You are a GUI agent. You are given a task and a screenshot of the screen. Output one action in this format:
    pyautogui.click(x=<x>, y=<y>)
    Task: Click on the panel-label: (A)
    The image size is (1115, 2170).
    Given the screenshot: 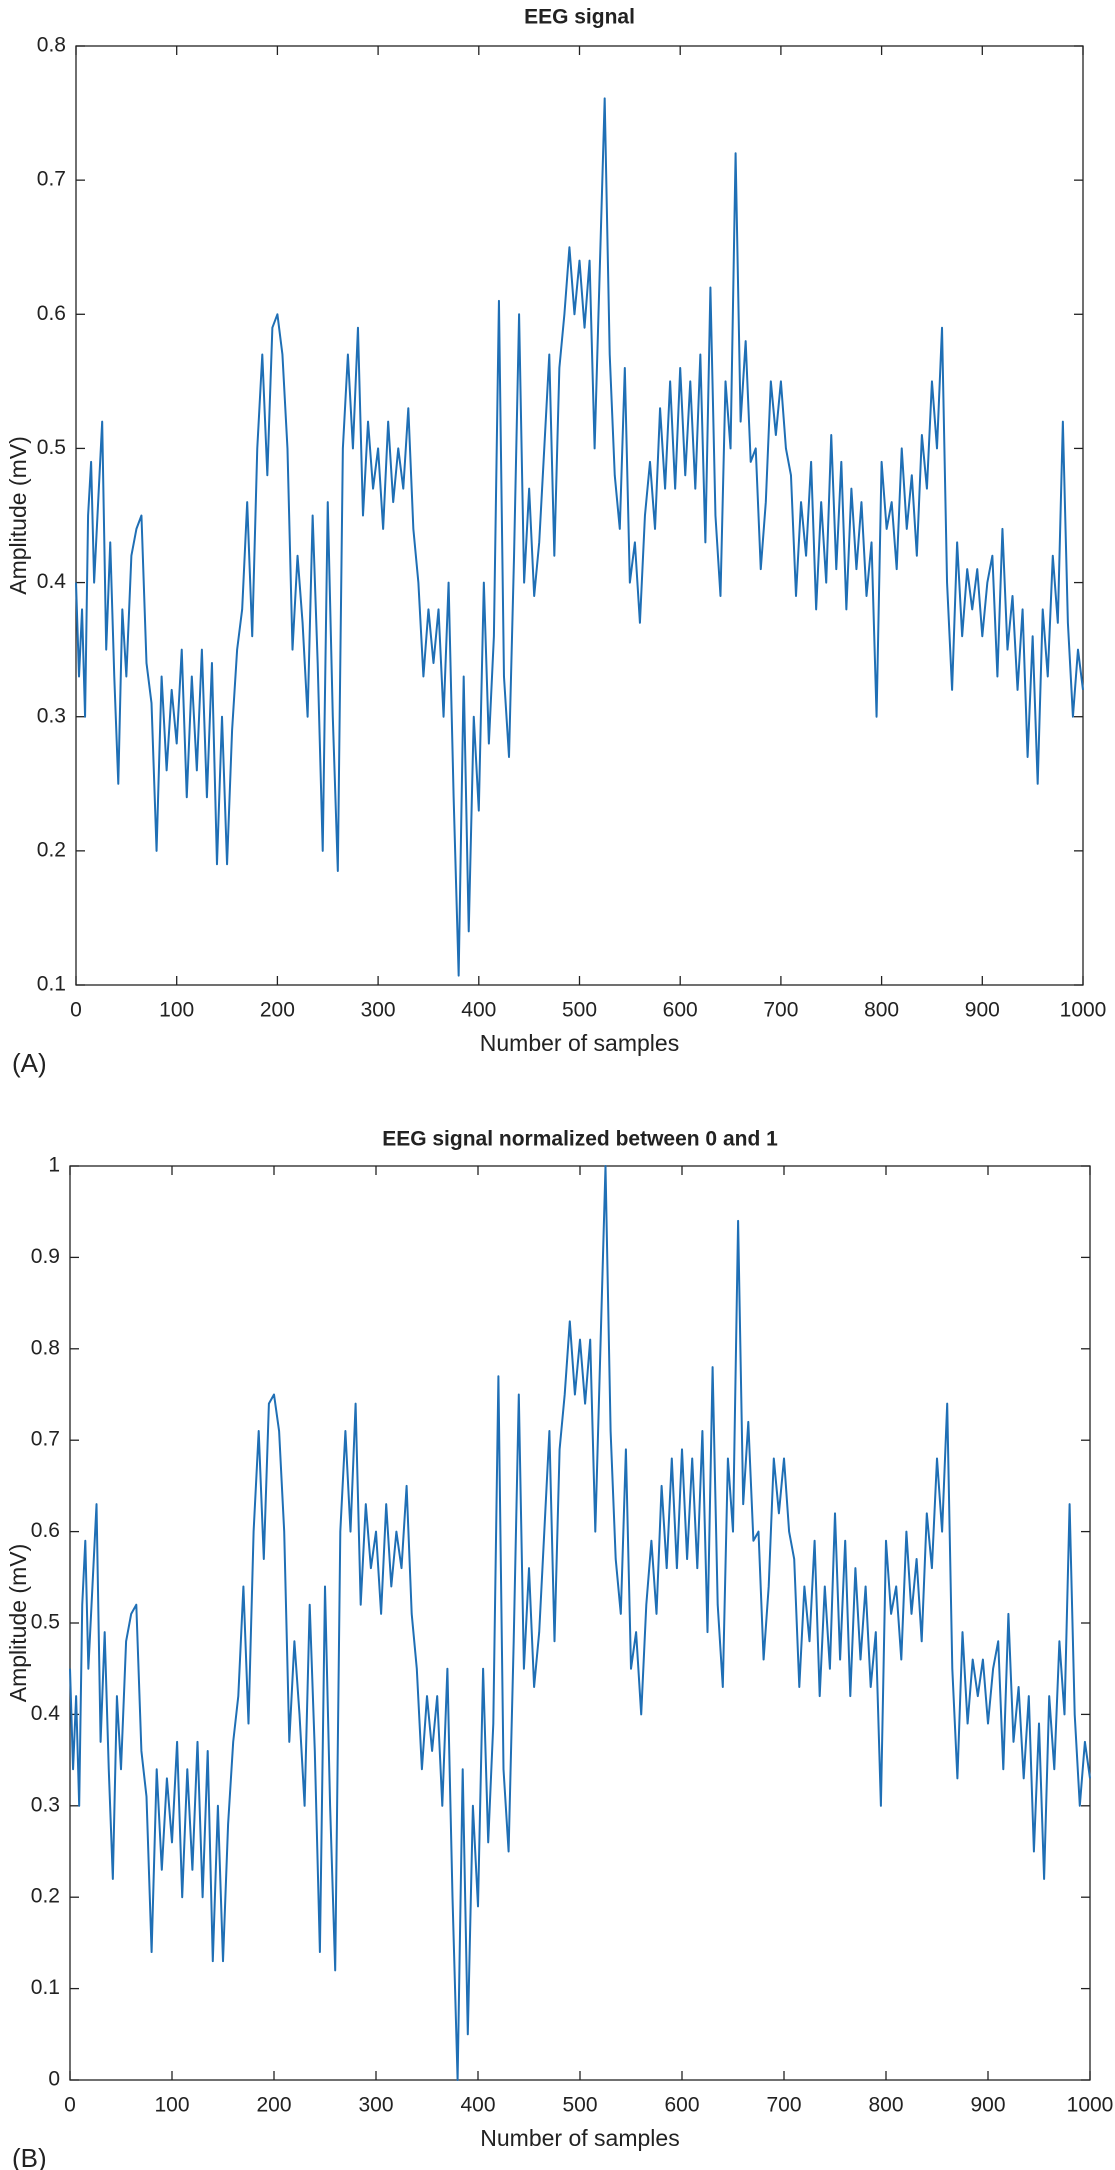 What is the action you would take?
    pyautogui.click(x=29, y=1063)
    